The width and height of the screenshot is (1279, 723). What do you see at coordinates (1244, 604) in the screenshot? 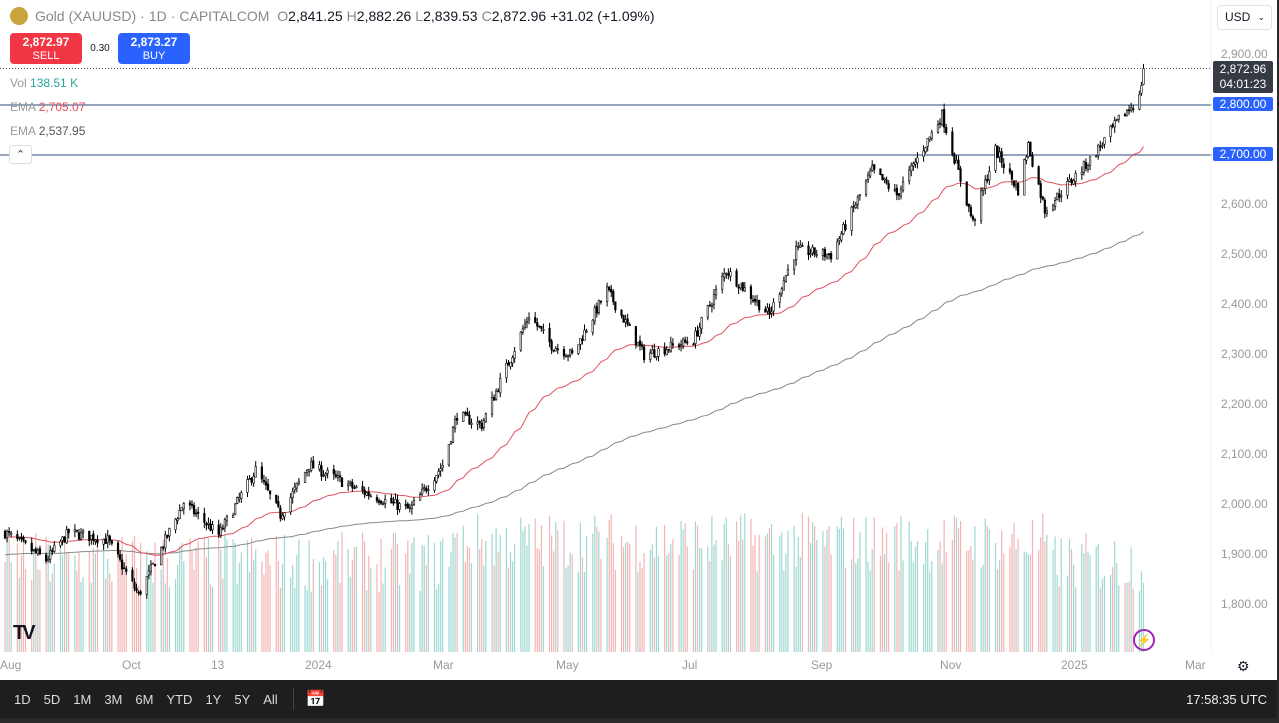
I see `price-label: 1,800.00` at bounding box center [1244, 604].